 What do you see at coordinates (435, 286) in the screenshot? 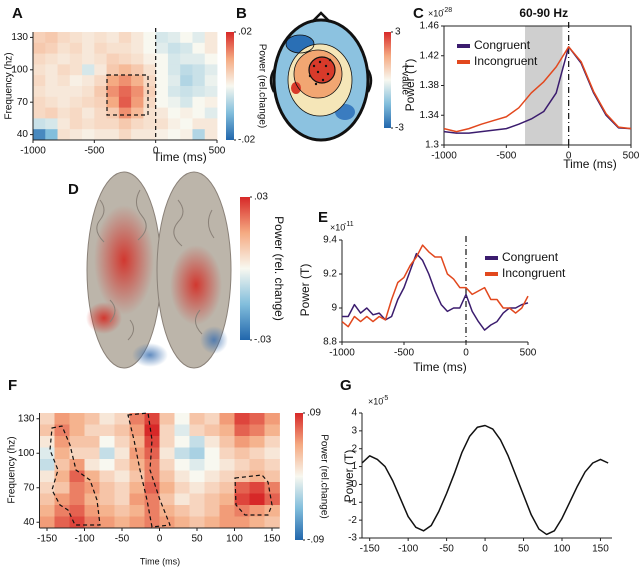
I see `line-series` at bounding box center [435, 286].